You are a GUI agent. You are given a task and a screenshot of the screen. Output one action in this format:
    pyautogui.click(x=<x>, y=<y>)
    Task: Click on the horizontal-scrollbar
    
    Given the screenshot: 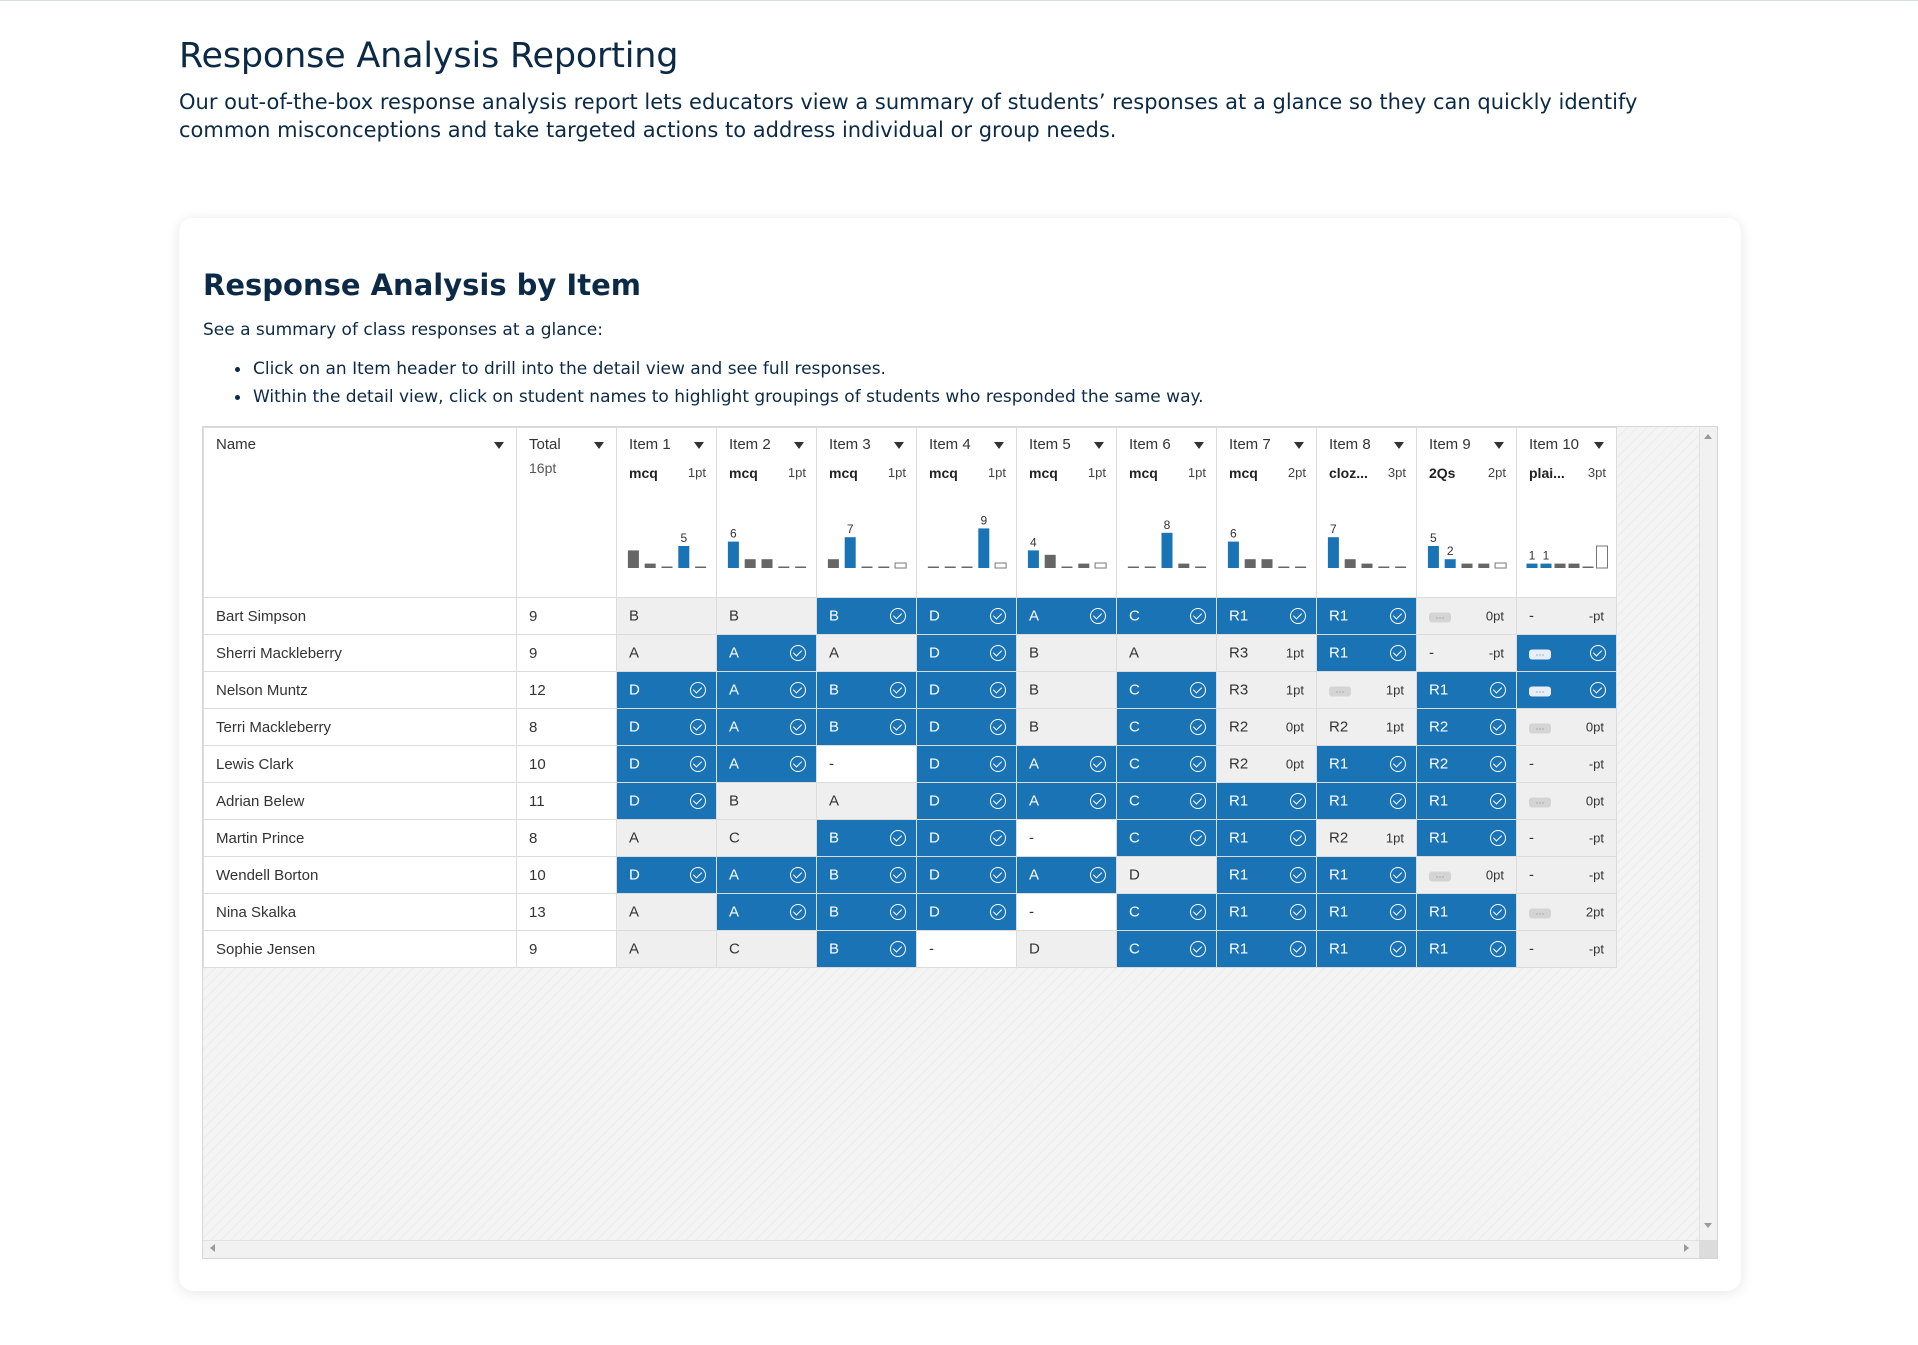 What is the action you would take?
    pyautogui.click(x=951, y=1249)
    